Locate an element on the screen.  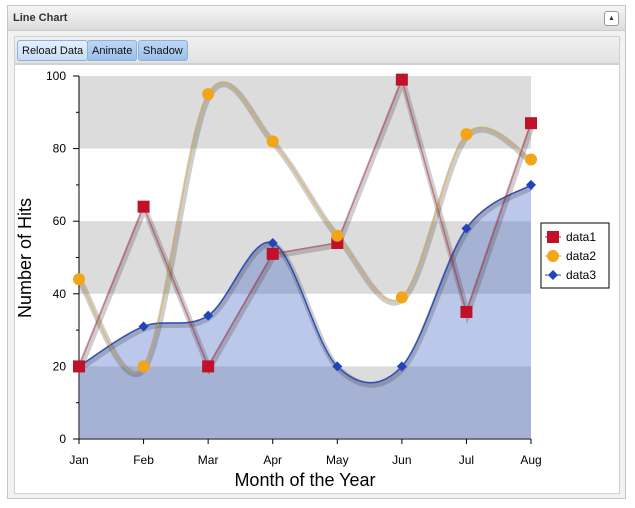
y-axis-title: Number of Hits is located at coordinates (25, 258).